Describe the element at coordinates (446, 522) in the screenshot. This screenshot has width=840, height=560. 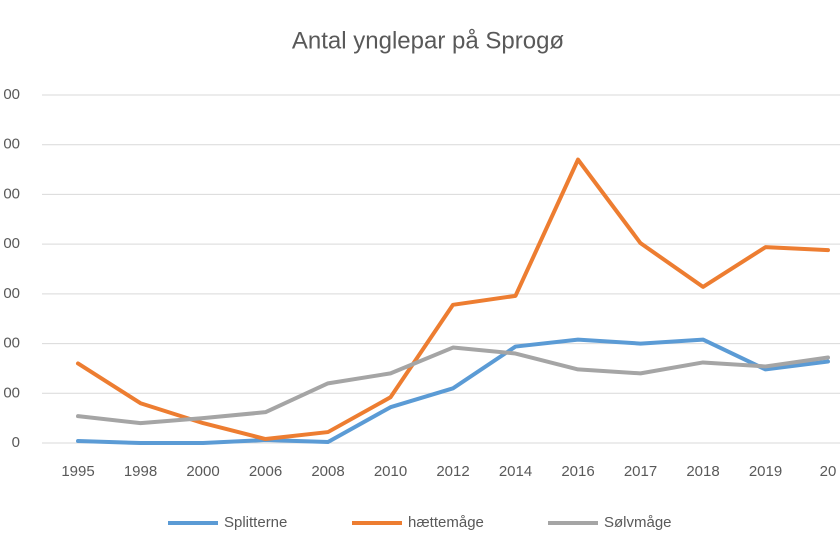
I see `legend-label: hættemåge` at that location.